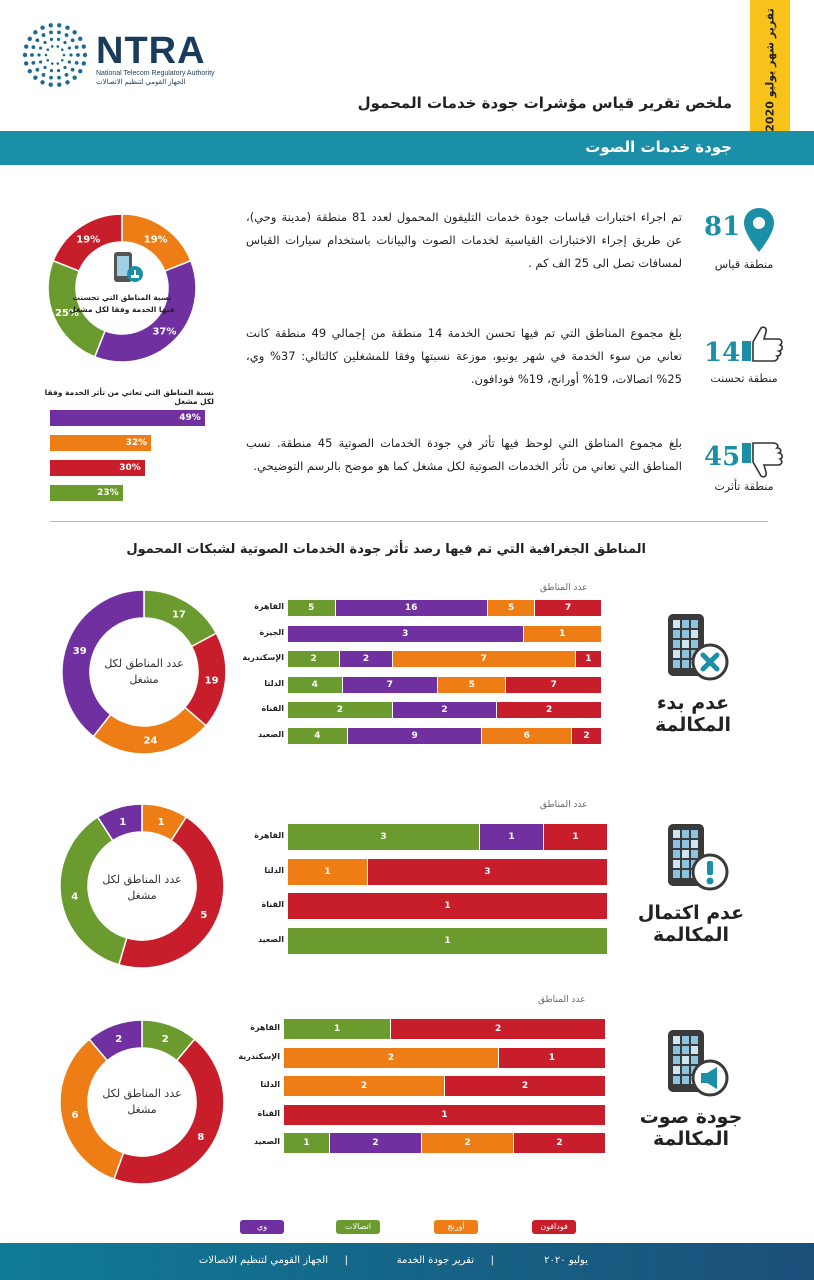 The height and width of the screenshot is (1280, 814). What do you see at coordinates (151, 51) in the screenshot?
I see `logo-wordmark: NTRA` at bounding box center [151, 51].